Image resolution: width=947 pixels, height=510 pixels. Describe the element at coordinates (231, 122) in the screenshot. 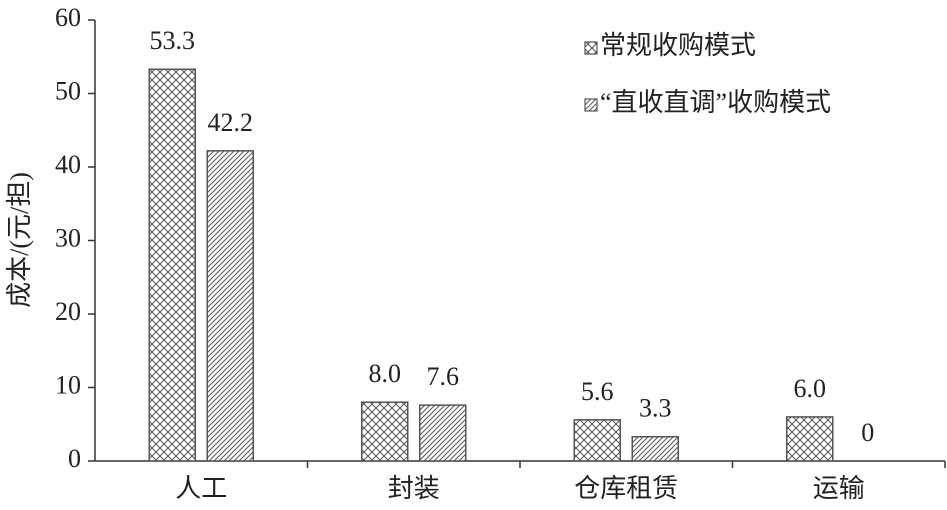

I see `value-label: 42.2` at that location.